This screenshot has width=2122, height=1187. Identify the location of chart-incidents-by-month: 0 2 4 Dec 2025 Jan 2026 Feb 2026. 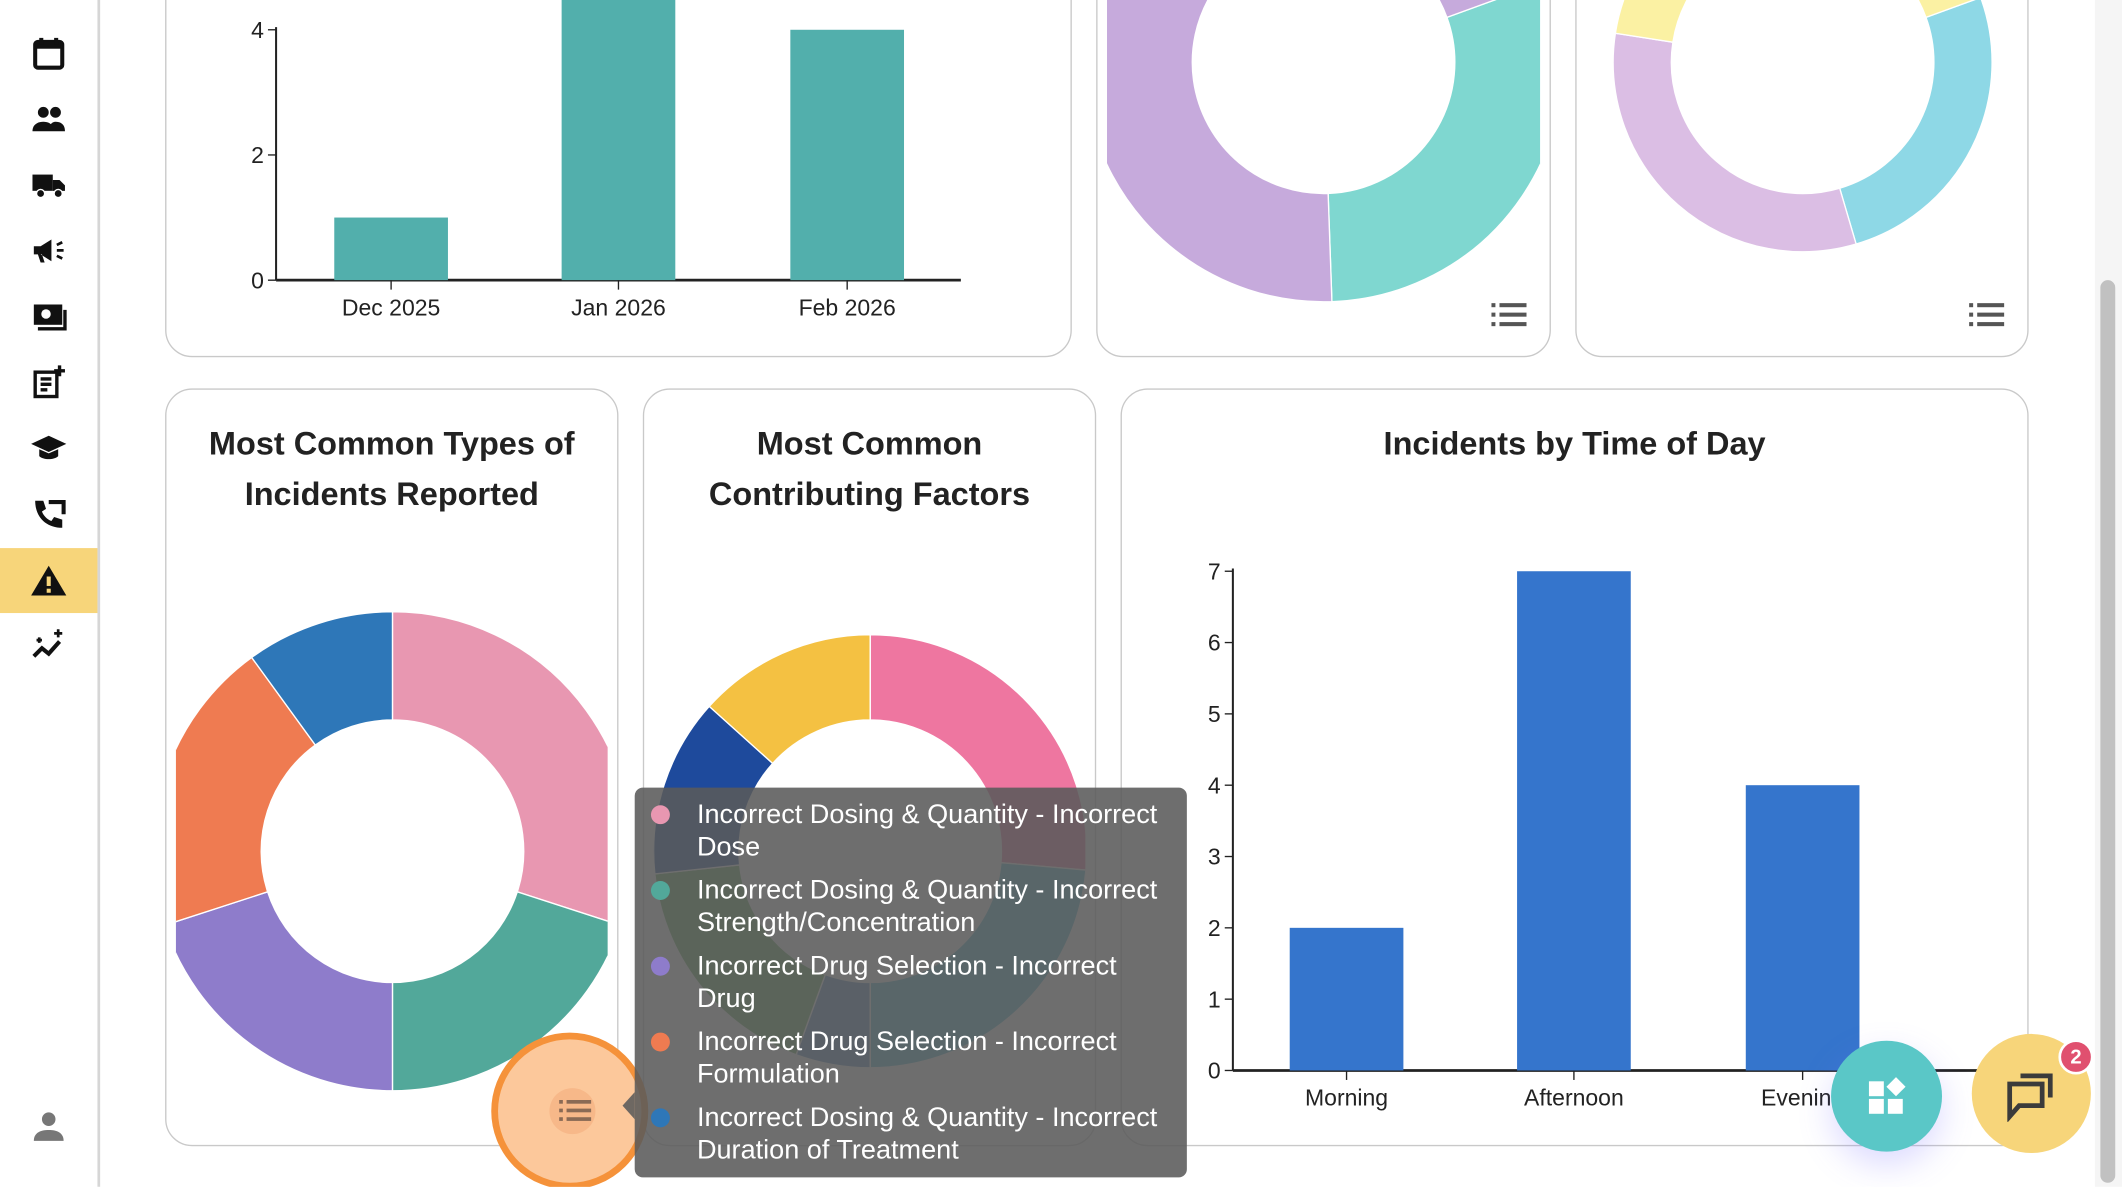
(606, 160).